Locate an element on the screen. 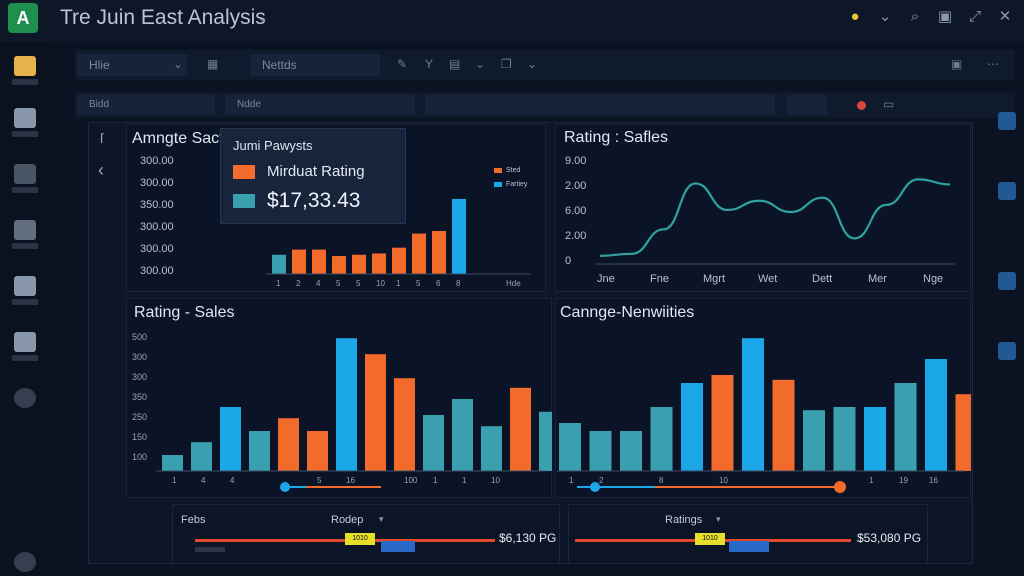 This screenshot has width=1024, height=576. tooltip-label: Mirduat Rating is located at coordinates (316, 171).